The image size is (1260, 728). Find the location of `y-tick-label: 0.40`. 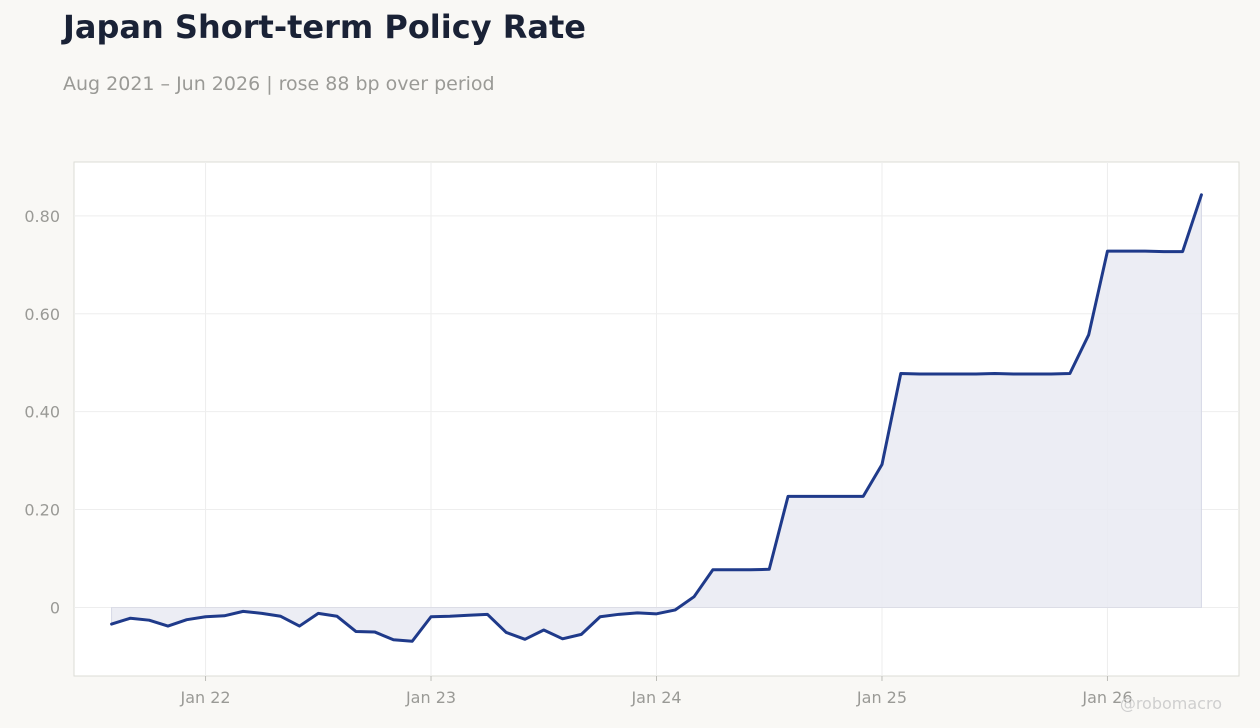

y-tick-label: 0.40 is located at coordinates (42, 412).